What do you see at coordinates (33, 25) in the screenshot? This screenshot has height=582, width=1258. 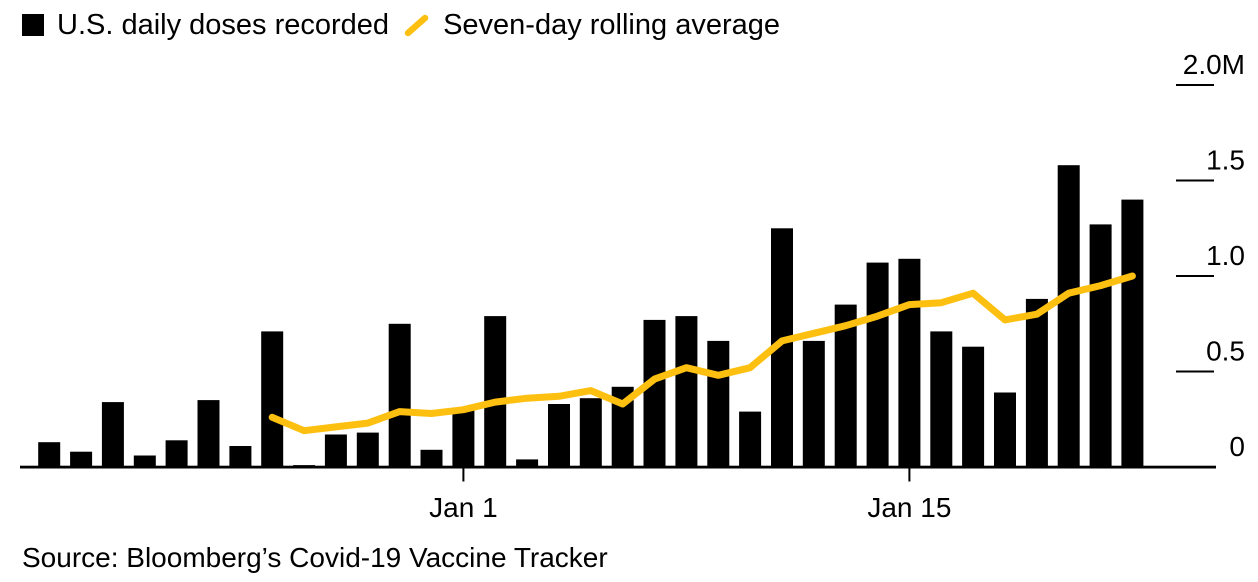 I see `bar-series-swatch-icon` at bounding box center [33, 25].